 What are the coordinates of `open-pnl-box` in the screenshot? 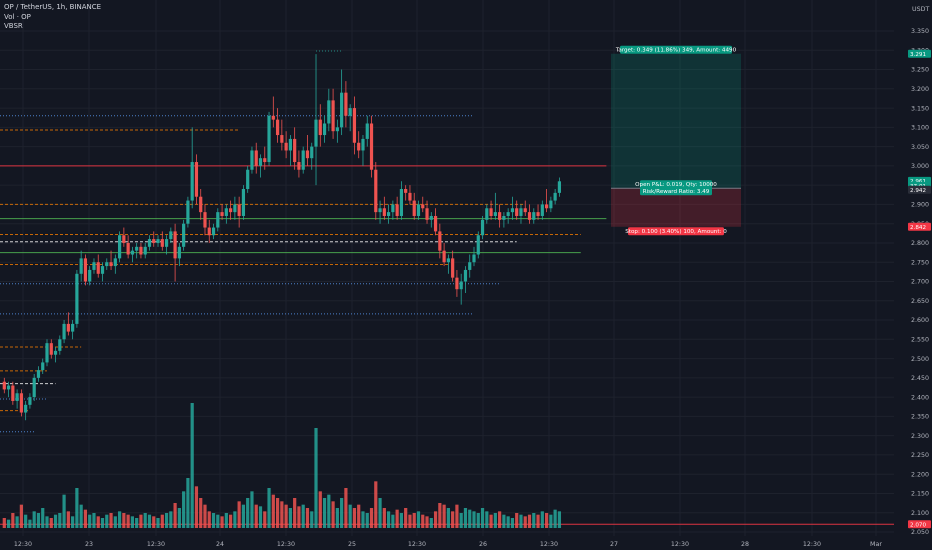 It's located at (676, 188).